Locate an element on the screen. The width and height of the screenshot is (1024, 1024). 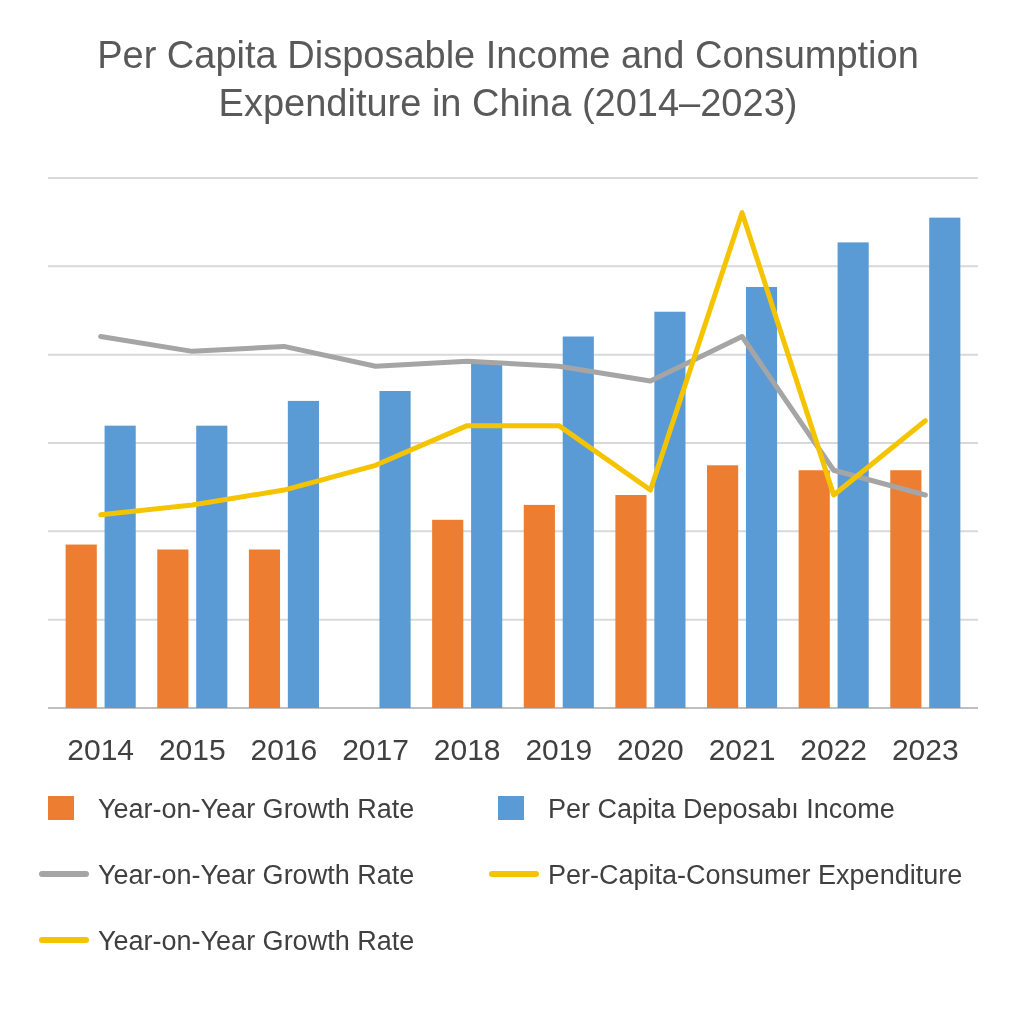
x-tick-label: 2019 is located at coordinates (559, 749).